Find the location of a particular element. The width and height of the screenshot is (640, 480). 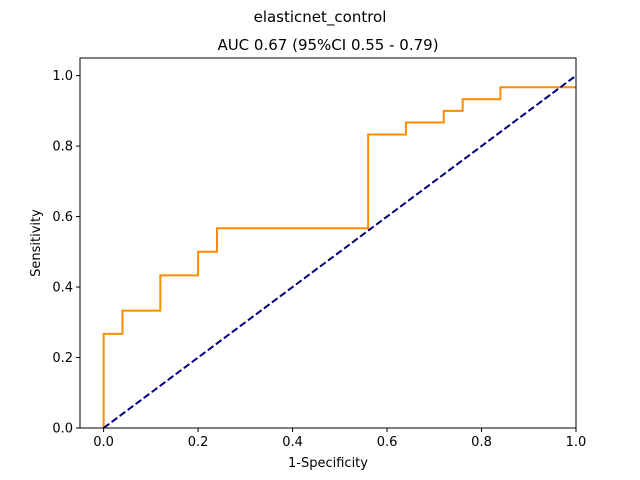

chart-title: AUC 0.67 (95%CI 0.55 - 0.79) is located at coordinates (327, 45).